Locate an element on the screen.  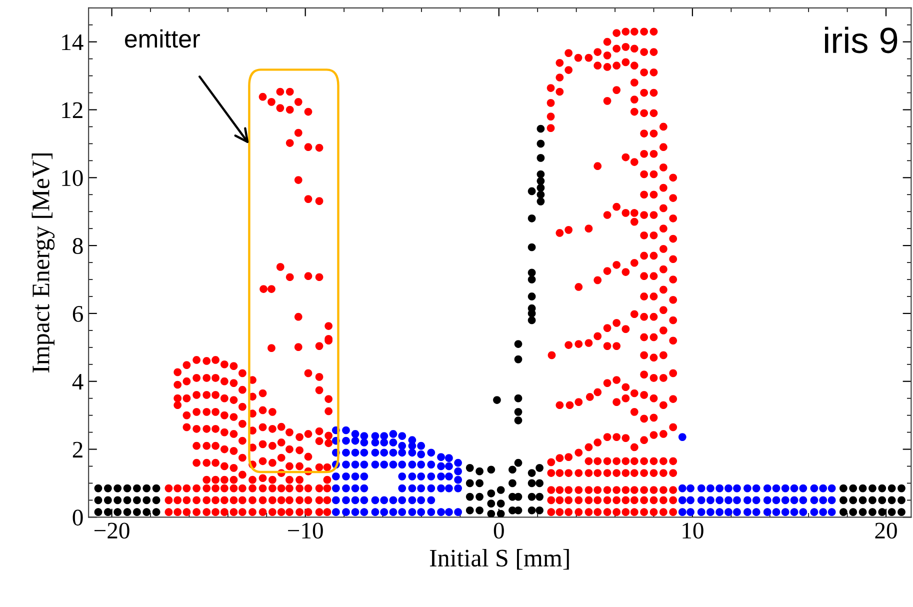
y-tick-label: 10 is located at coordinates (72, 178).